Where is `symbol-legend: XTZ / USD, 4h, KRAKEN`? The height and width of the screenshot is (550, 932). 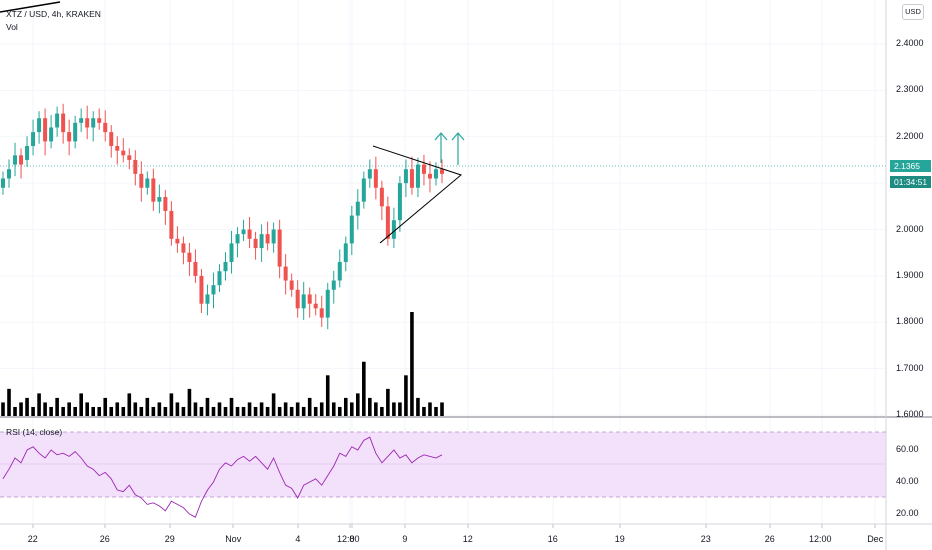
symbol-legend: XTZ / USD, 4h, KRAKEN is located at coordinates (53, 14).